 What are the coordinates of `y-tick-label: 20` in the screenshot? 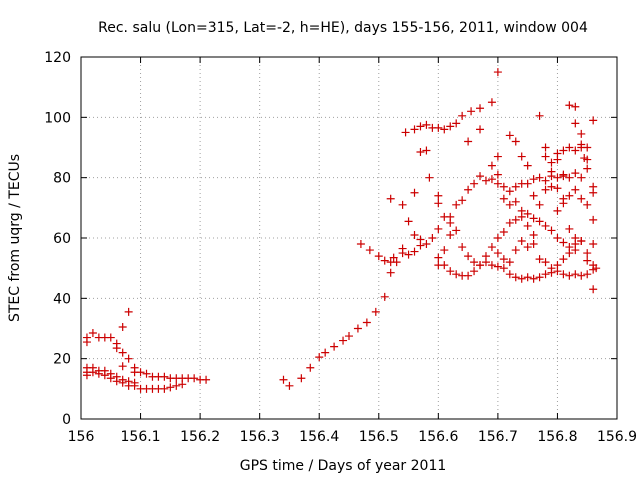 It's located at (62, 360).